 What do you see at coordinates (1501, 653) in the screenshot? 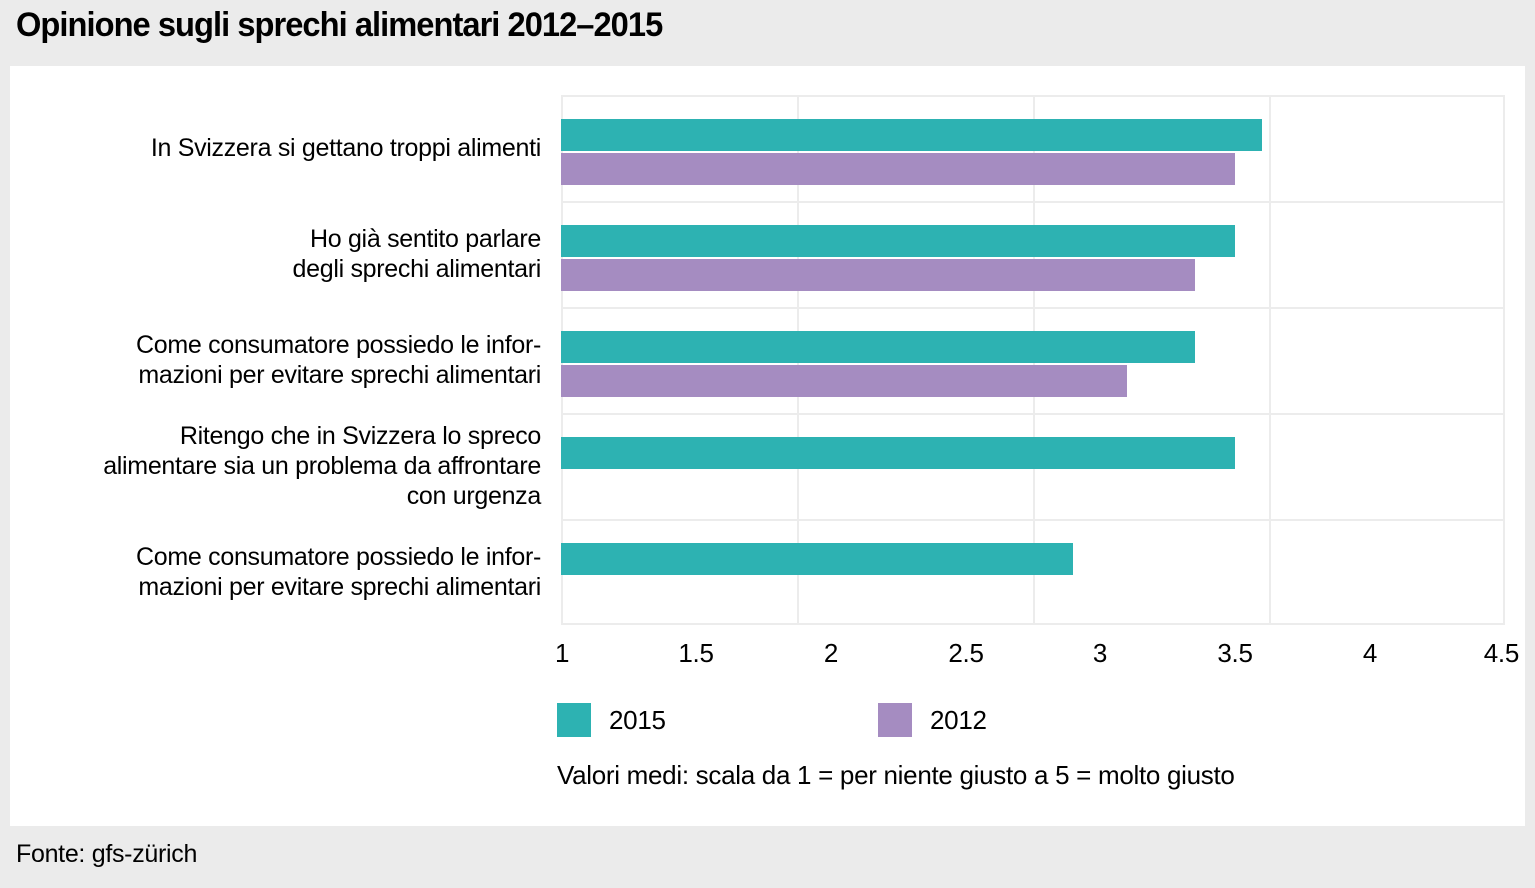
I see `x-tick-4.5: 4.5` at bounding box center [1501, 653].